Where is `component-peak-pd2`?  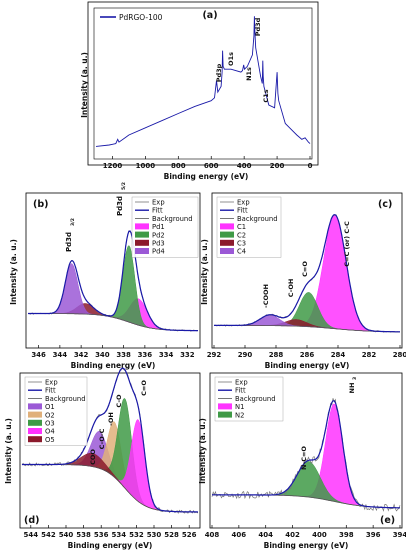
component-peak-pd2 is located at coordinates (113, 288).